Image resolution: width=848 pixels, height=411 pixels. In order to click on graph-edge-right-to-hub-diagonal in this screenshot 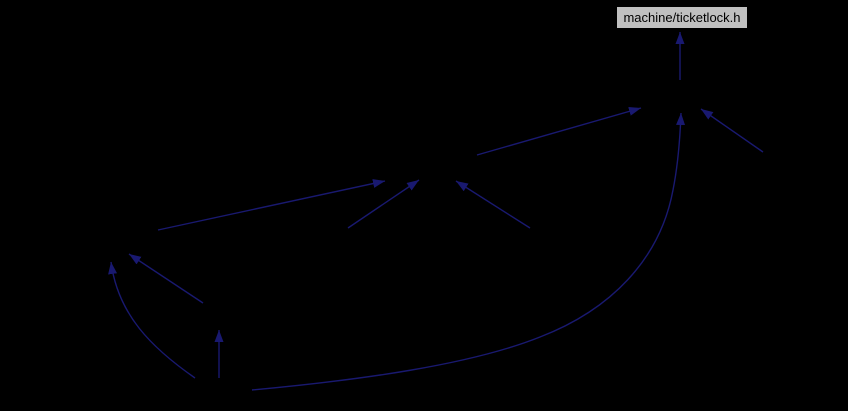, I will do `click(732, 130)`.